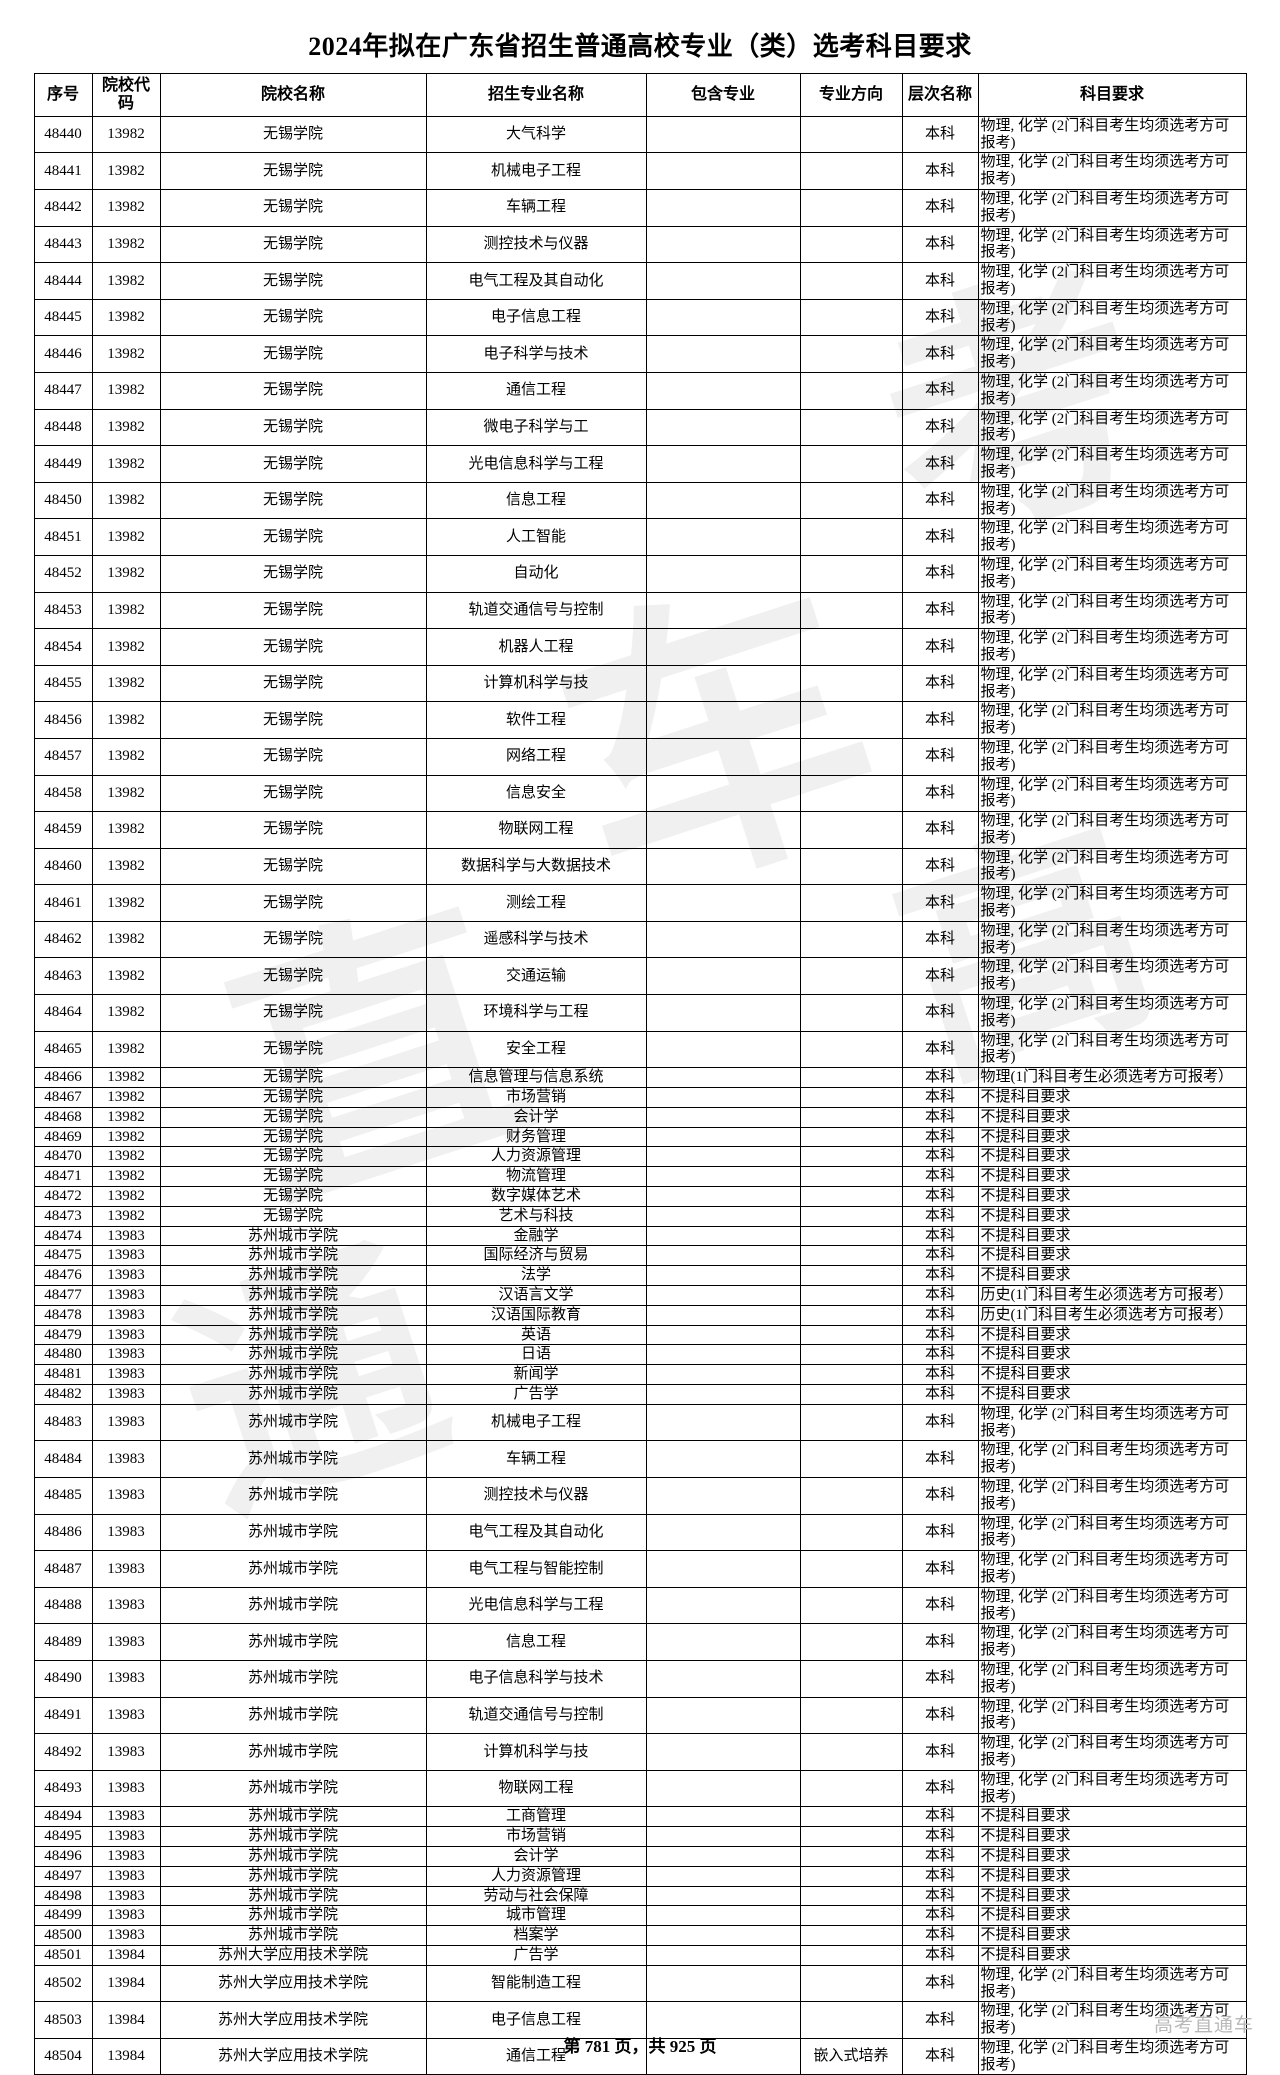  What do you see at coordinates (536, 1896) in the screenshot?
I see `cell-major: 劳动与社会保障` at bounding box center [536, 1896].